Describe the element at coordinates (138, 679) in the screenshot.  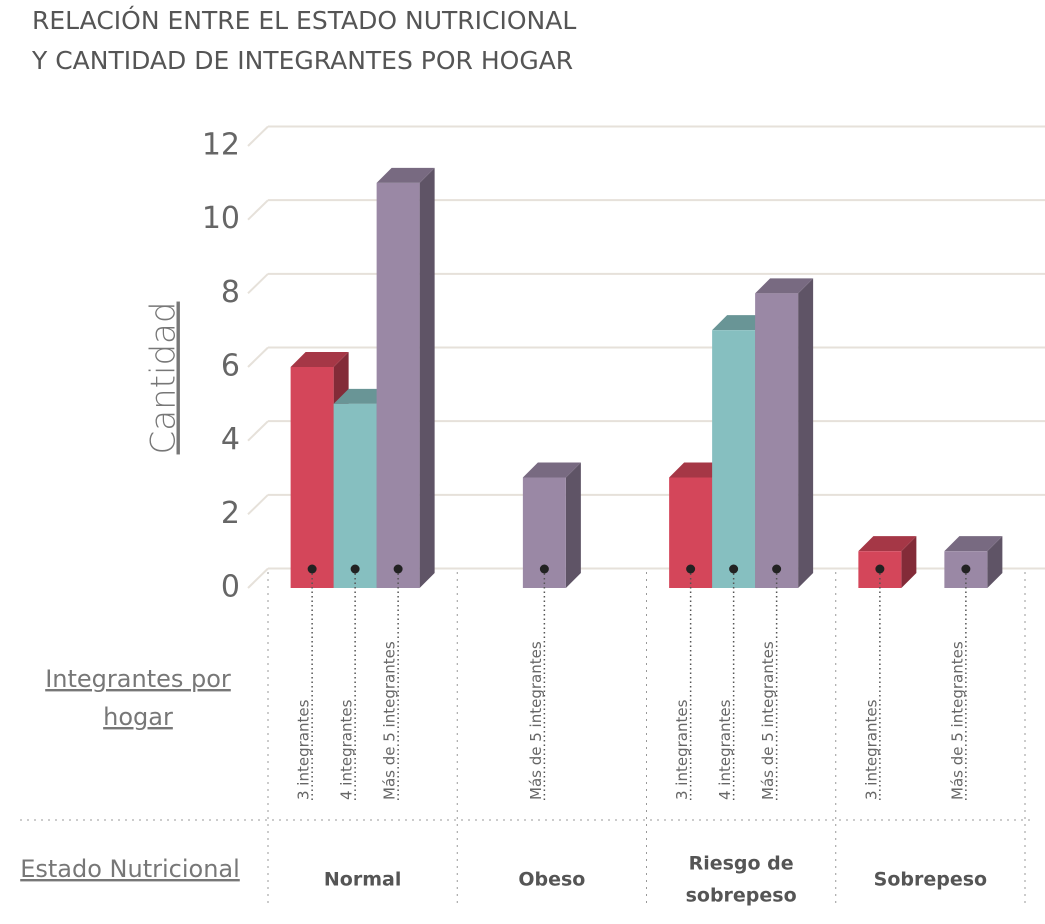
I see `x-axis-label: Integrantes por` at that location.